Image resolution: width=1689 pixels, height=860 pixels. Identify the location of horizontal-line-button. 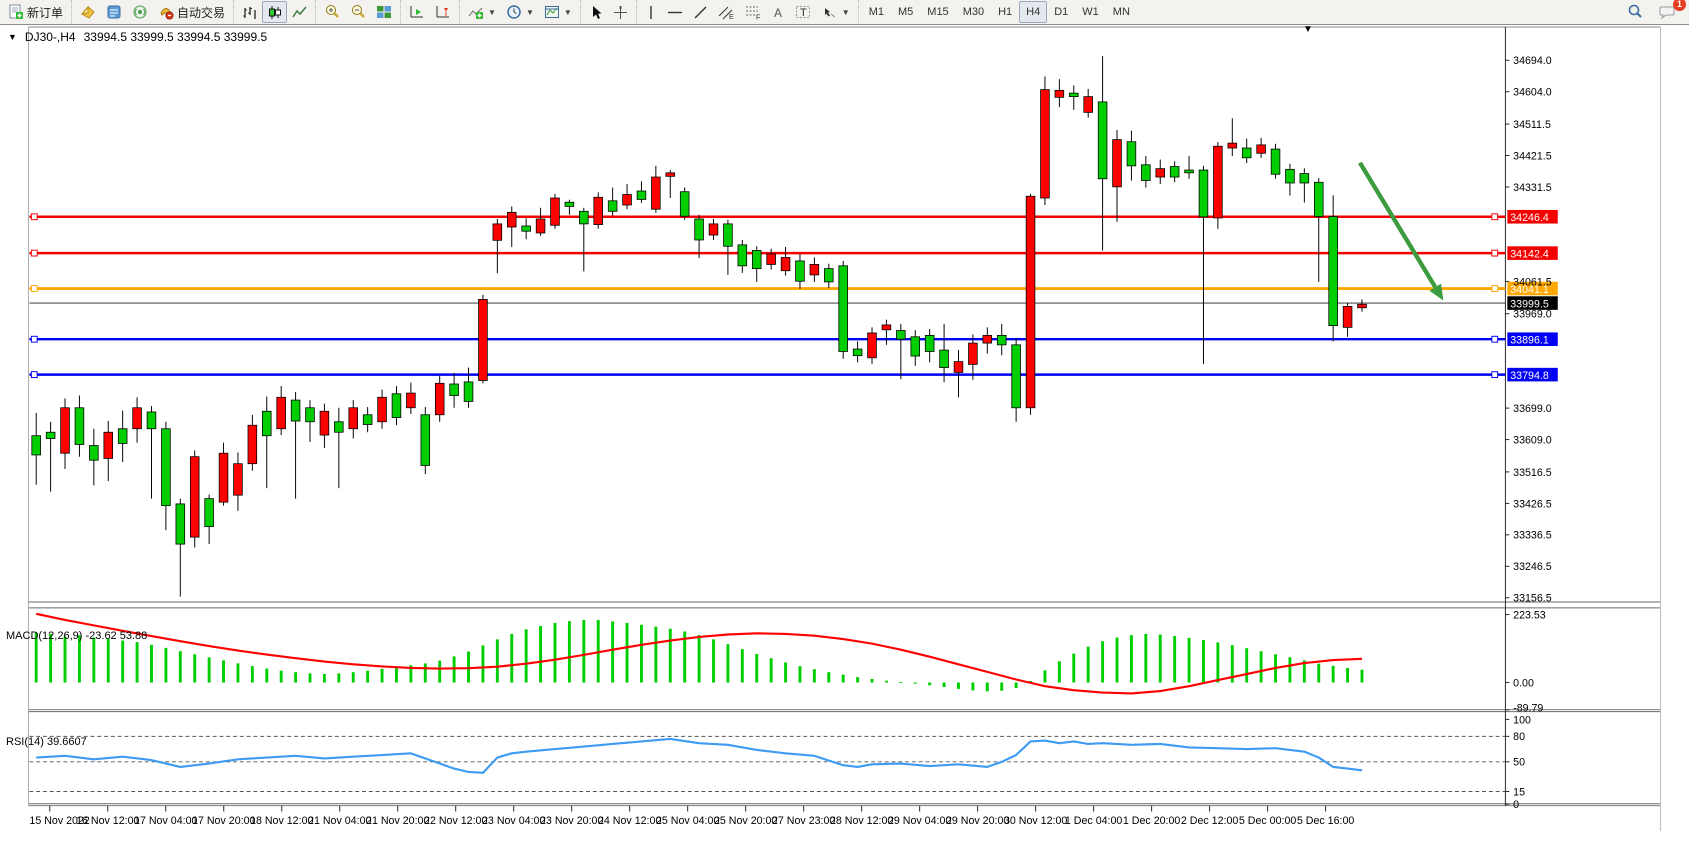
(675, 12).